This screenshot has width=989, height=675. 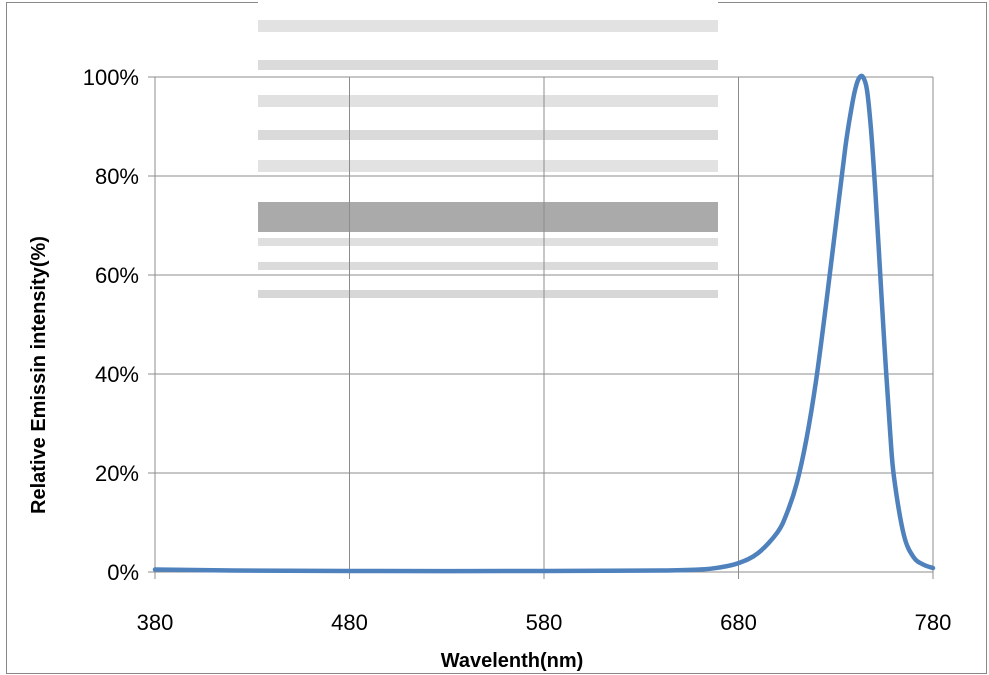 I want to click on y-tick-label: 60%, so click(x=117, y=275).